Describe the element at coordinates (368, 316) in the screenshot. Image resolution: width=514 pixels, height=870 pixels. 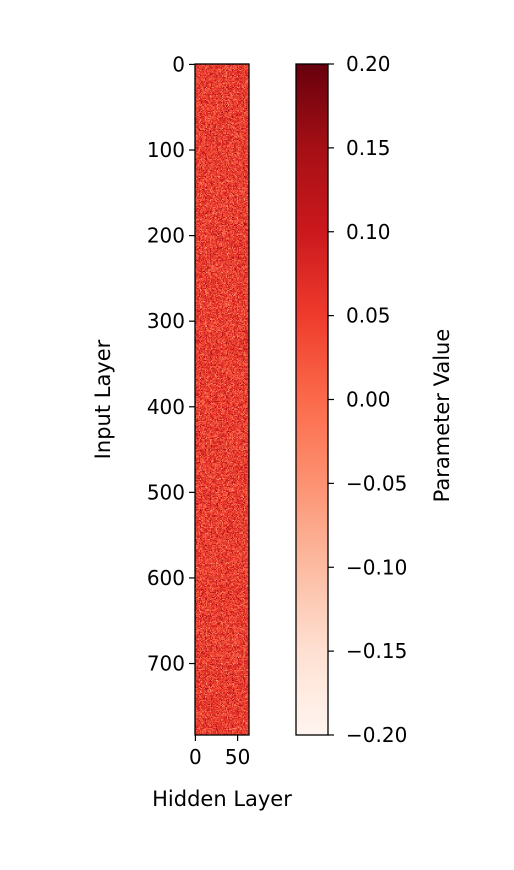
I see `colorbar-tick-label: 0.05` at that location.